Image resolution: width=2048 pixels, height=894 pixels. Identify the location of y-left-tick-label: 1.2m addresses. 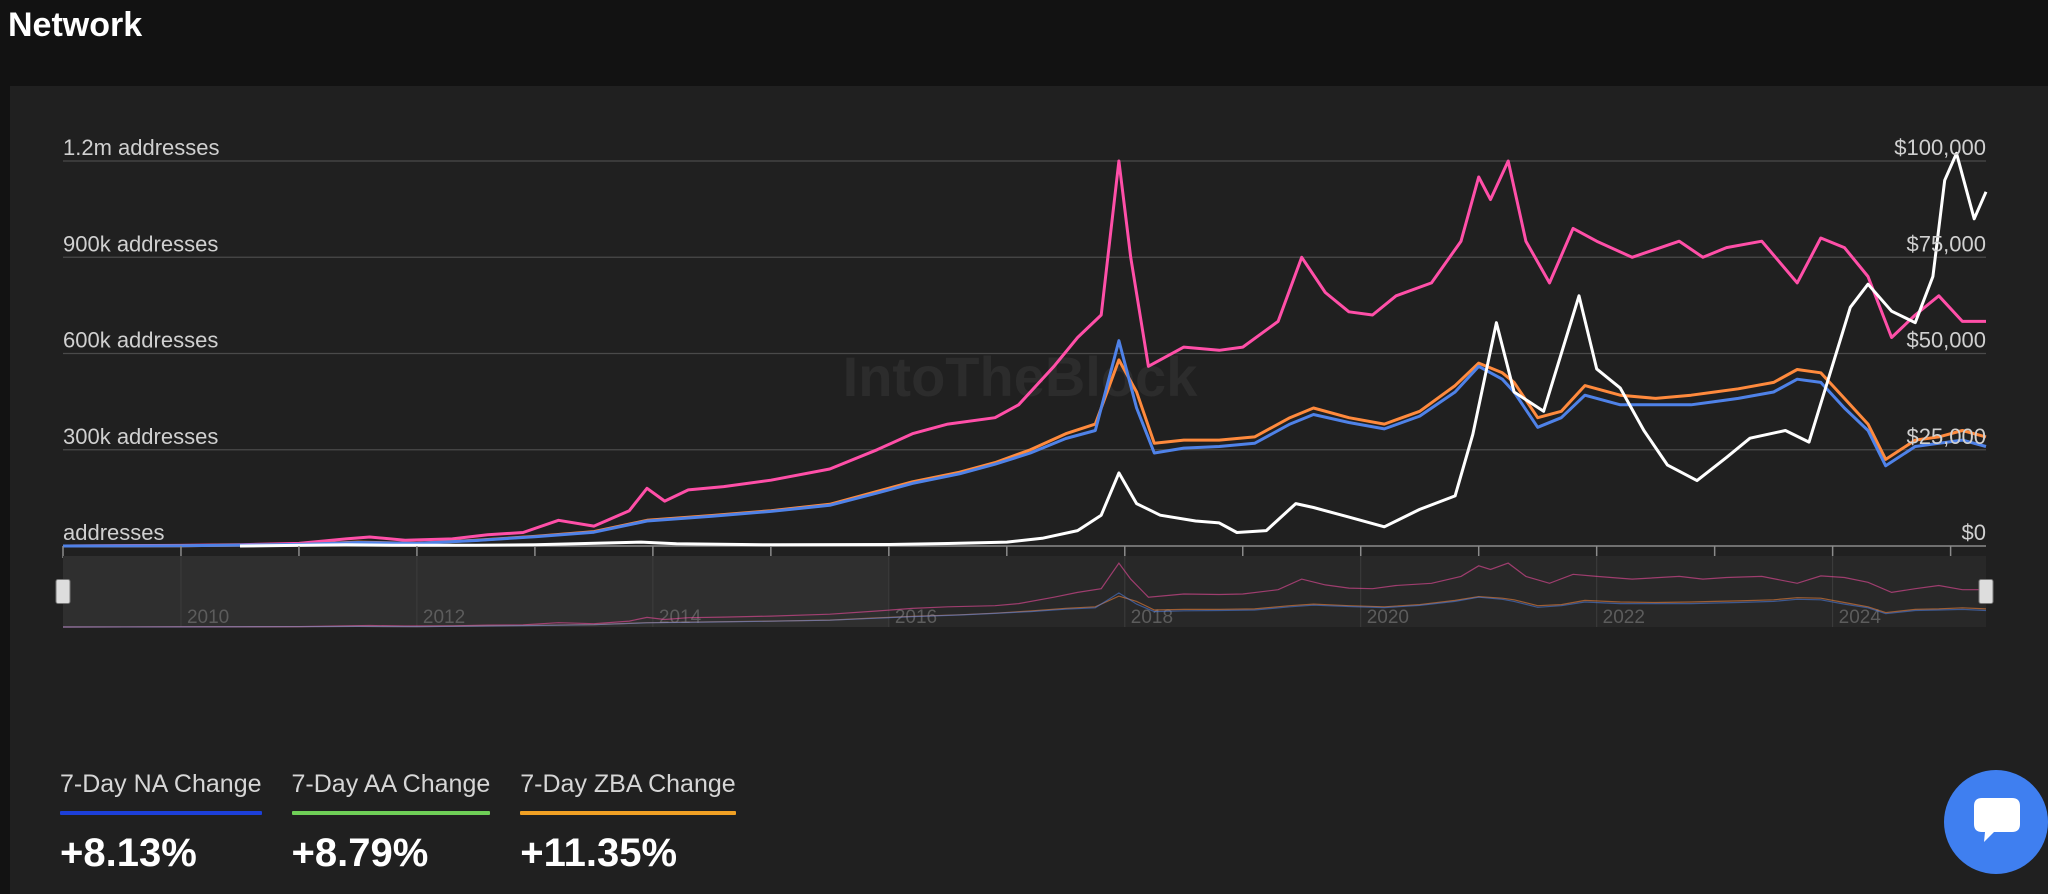
(141, 147).